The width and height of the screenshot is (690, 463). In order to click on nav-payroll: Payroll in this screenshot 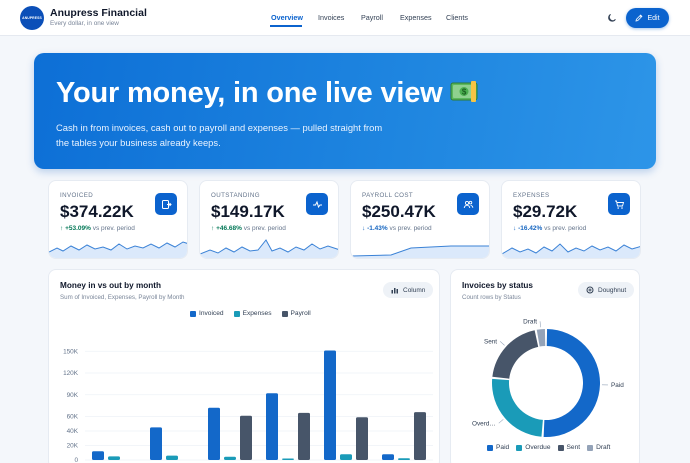, I will do `click(372, 17)`.